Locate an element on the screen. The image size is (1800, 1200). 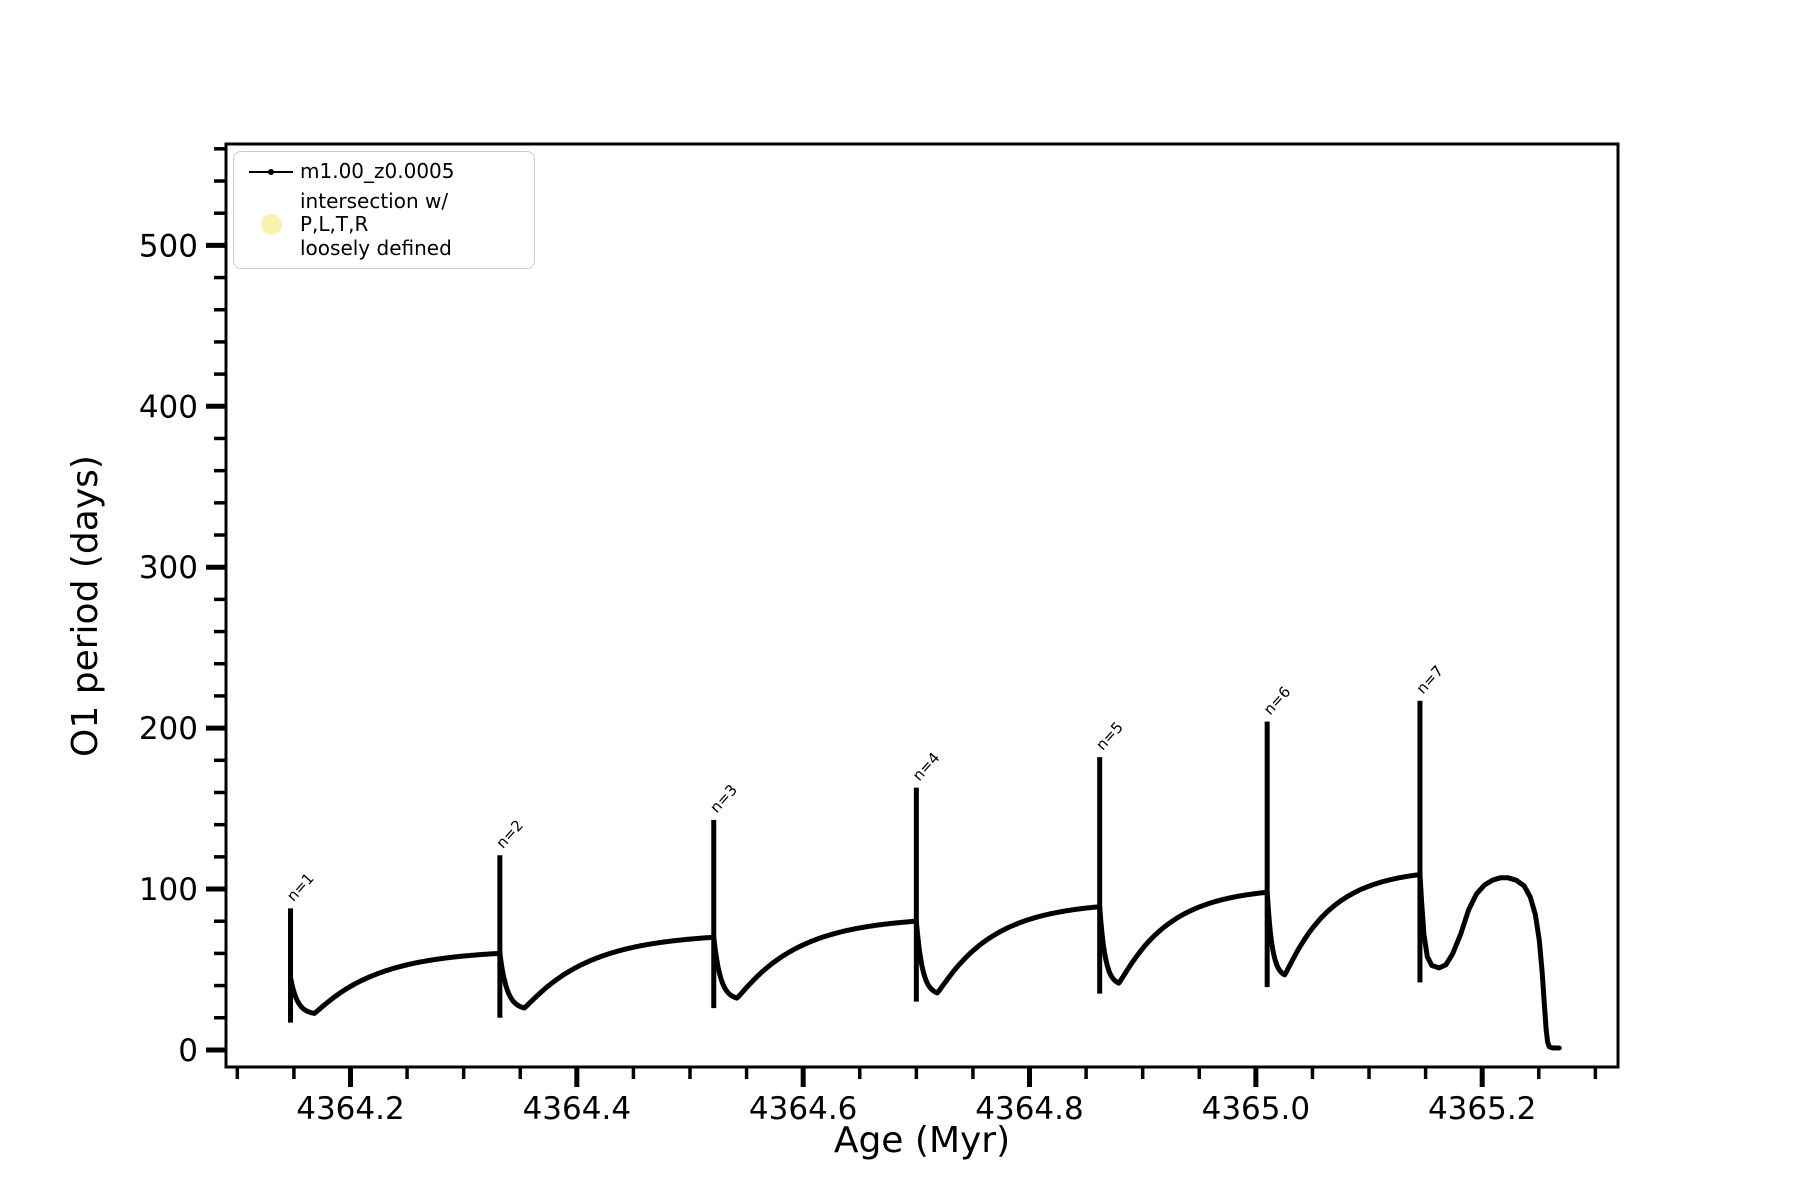
y-tick-label: 300 is located at coordinates (168, 568).